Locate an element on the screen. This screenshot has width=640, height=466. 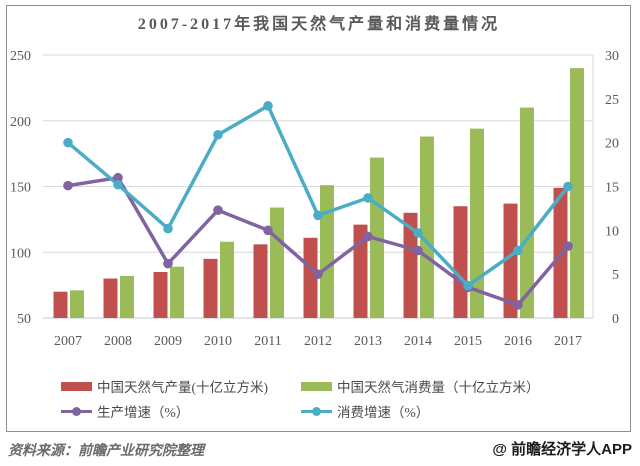
legend-item-consumption-growth: 消费增速（%） is located at coordinates (365, 411).